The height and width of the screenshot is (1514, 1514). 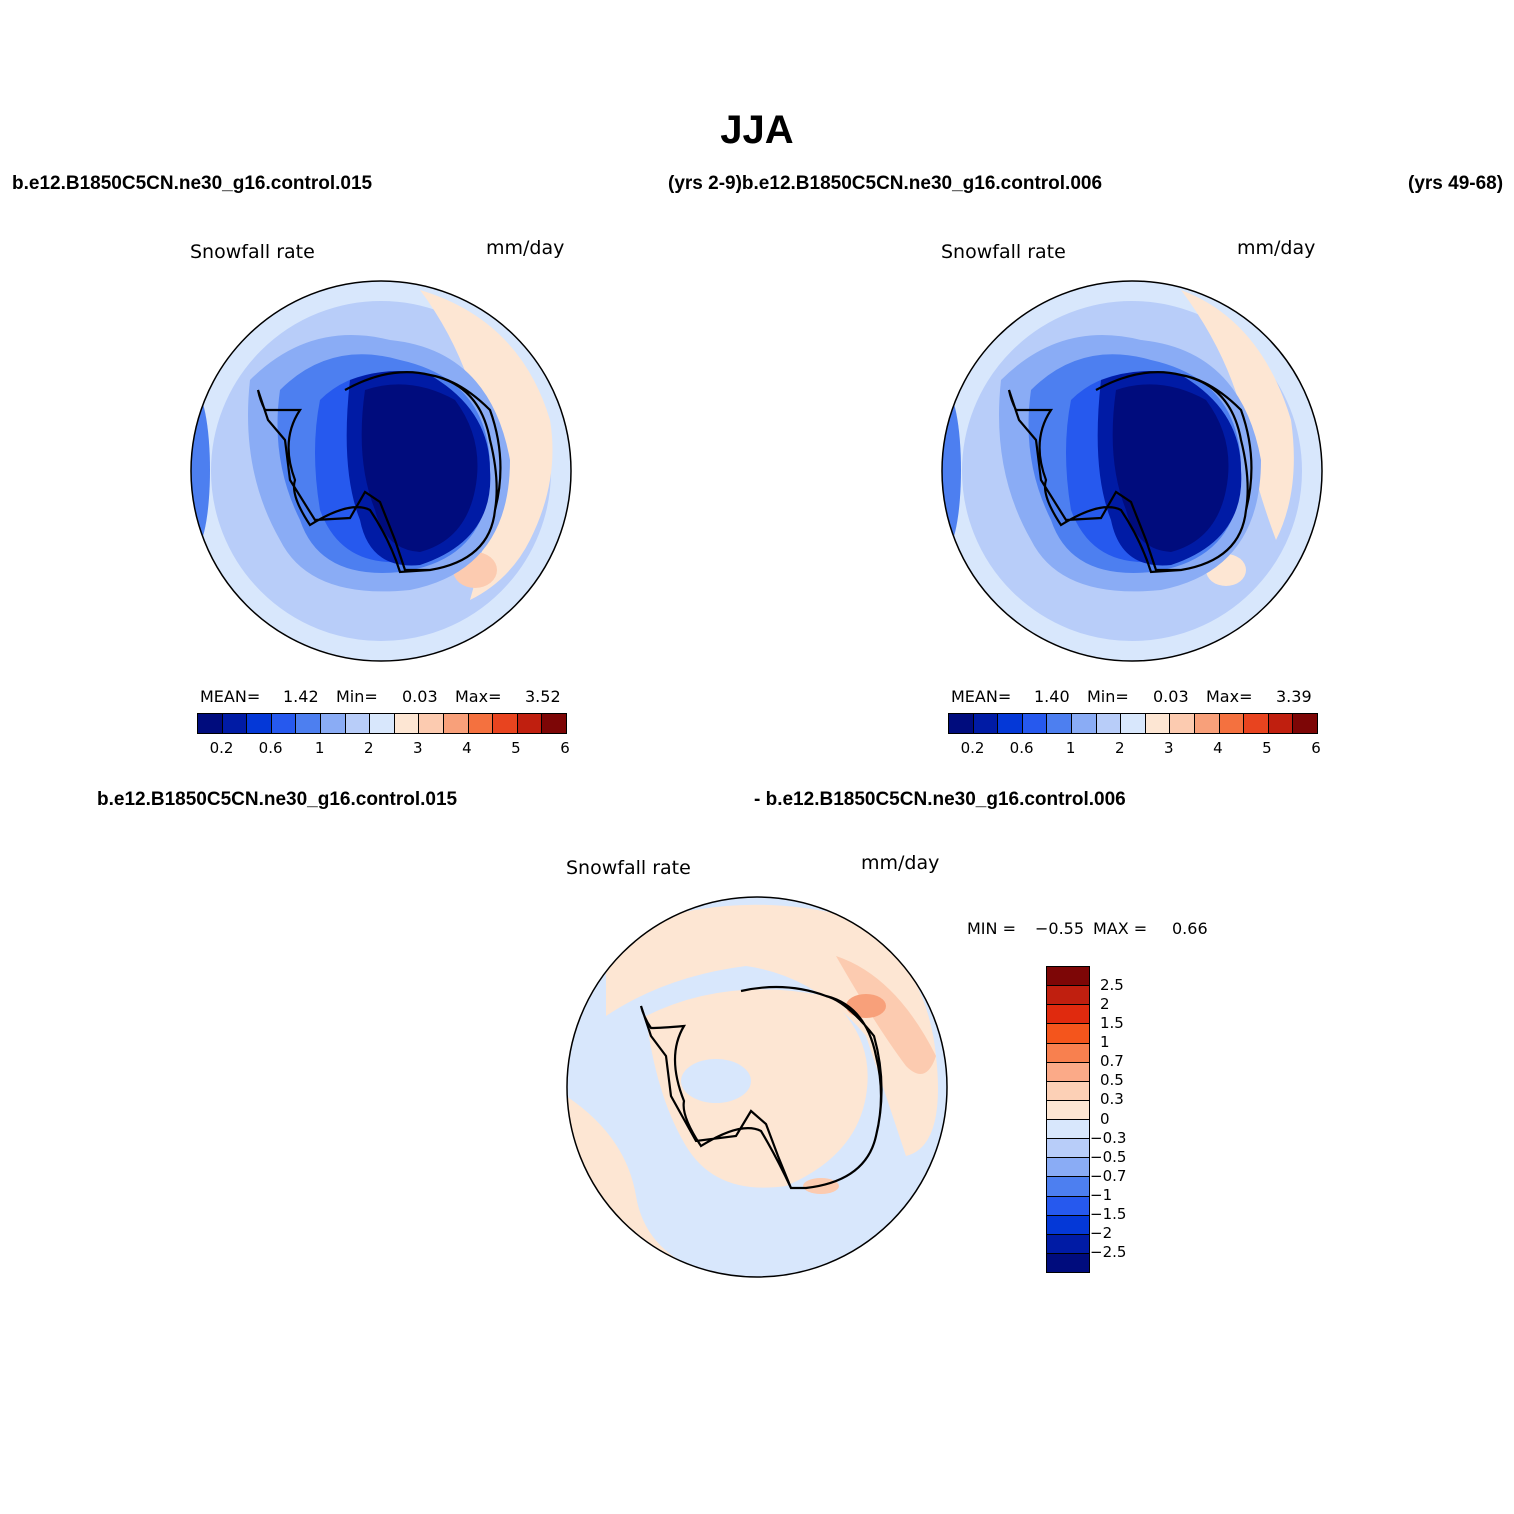 I want to click on figure-title: JJA, so click(x=757, y=130).